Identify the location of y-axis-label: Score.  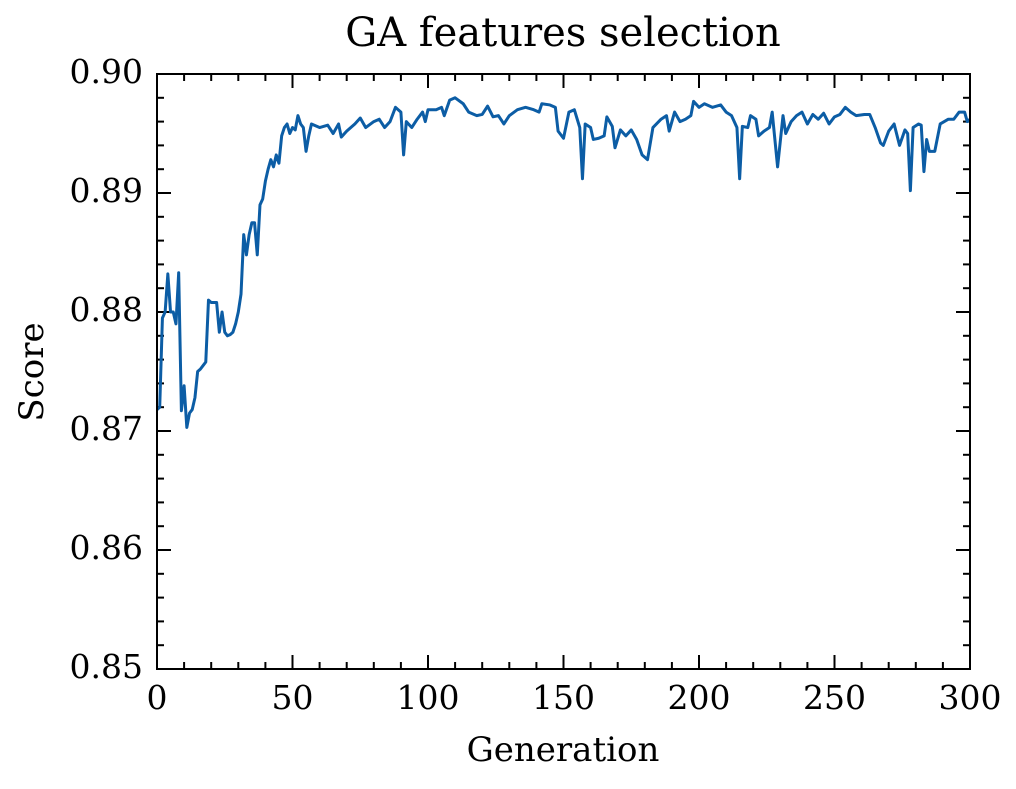
(32, 371).